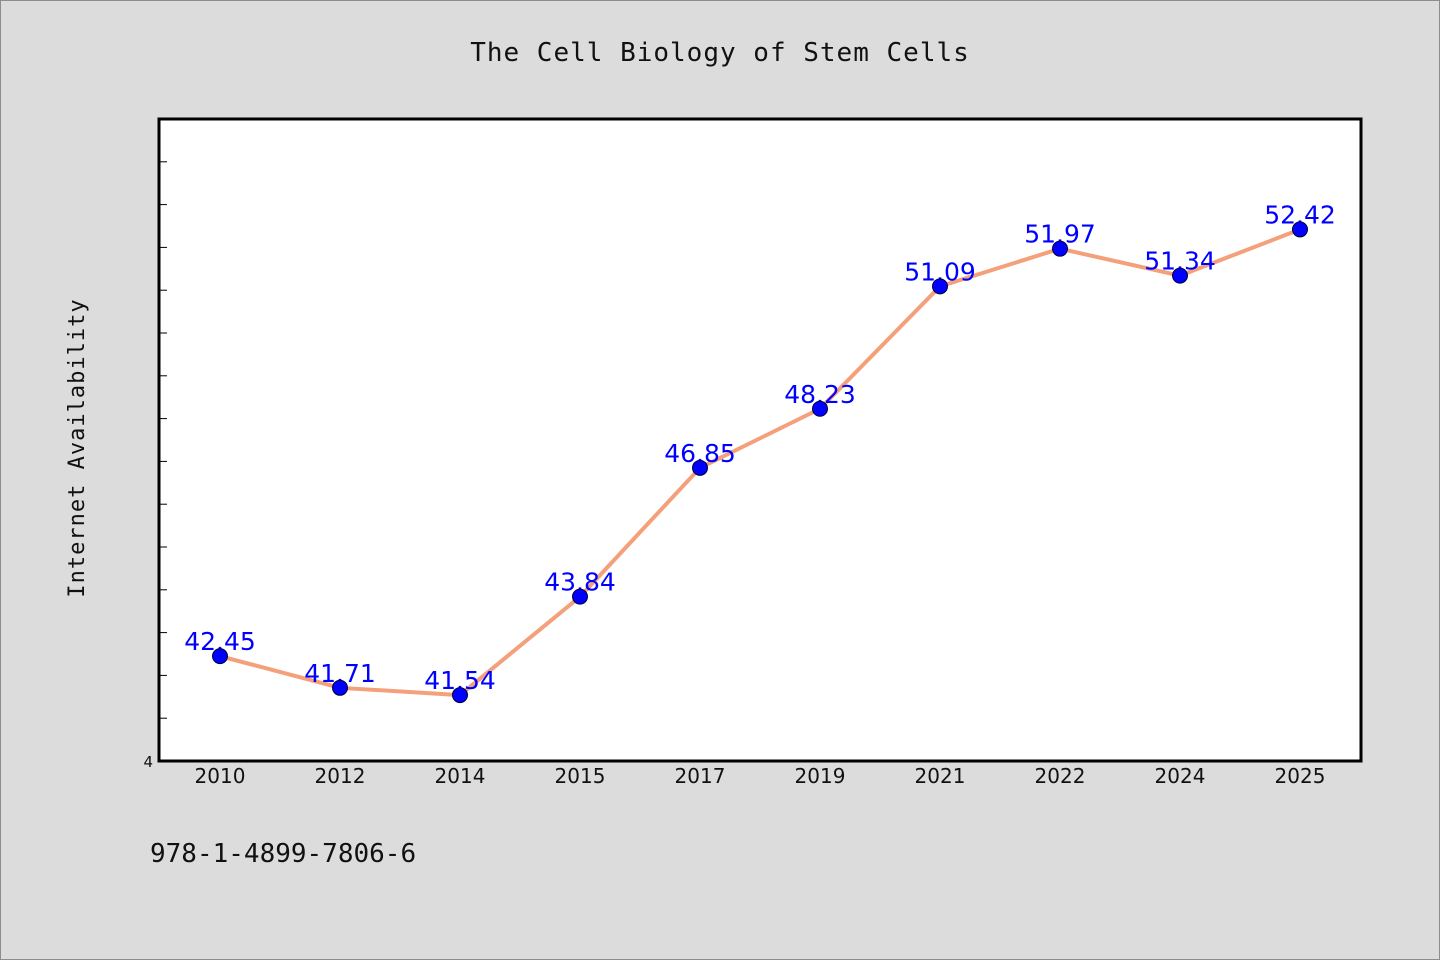  I want to click on x-tick-label: 2014, so click(460, 776).